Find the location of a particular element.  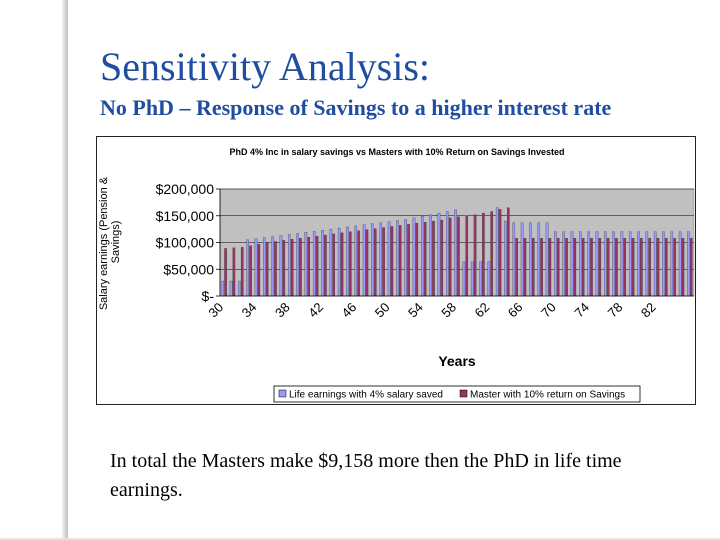

stripe-shade is located at coordinates (65, 270).